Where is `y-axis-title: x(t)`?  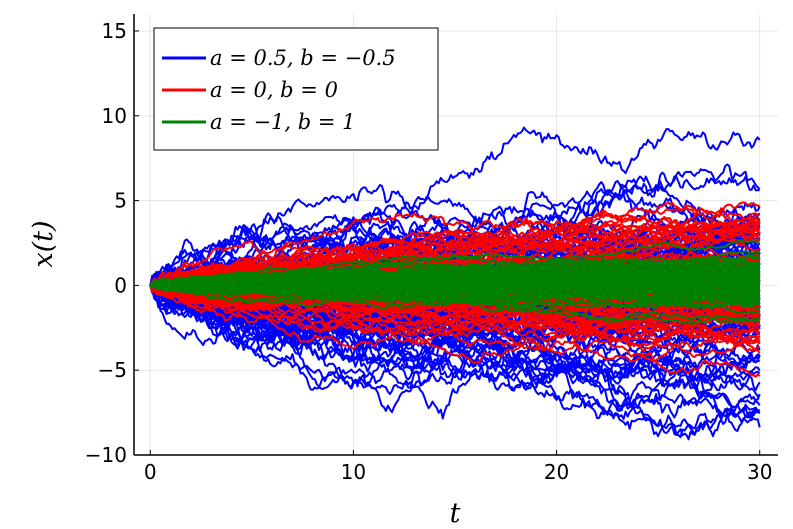 y-axis-title: x(t) is located at coordinates (43, 243).